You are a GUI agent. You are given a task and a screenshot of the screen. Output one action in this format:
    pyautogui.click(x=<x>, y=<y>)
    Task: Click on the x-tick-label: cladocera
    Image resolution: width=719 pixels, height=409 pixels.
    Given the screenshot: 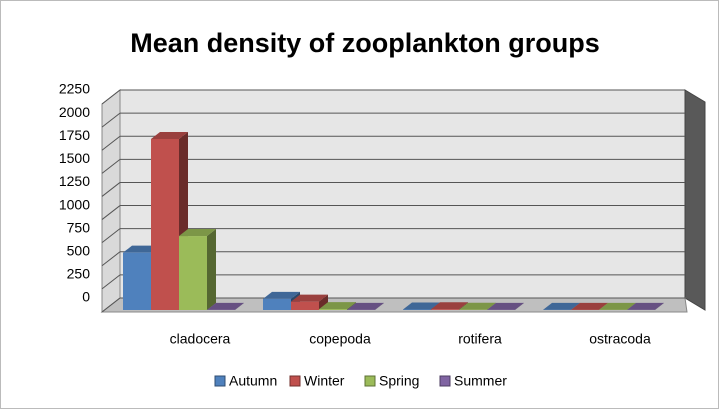 What is the action you would take?
    pyautogui.click(x=200, y=339)
    